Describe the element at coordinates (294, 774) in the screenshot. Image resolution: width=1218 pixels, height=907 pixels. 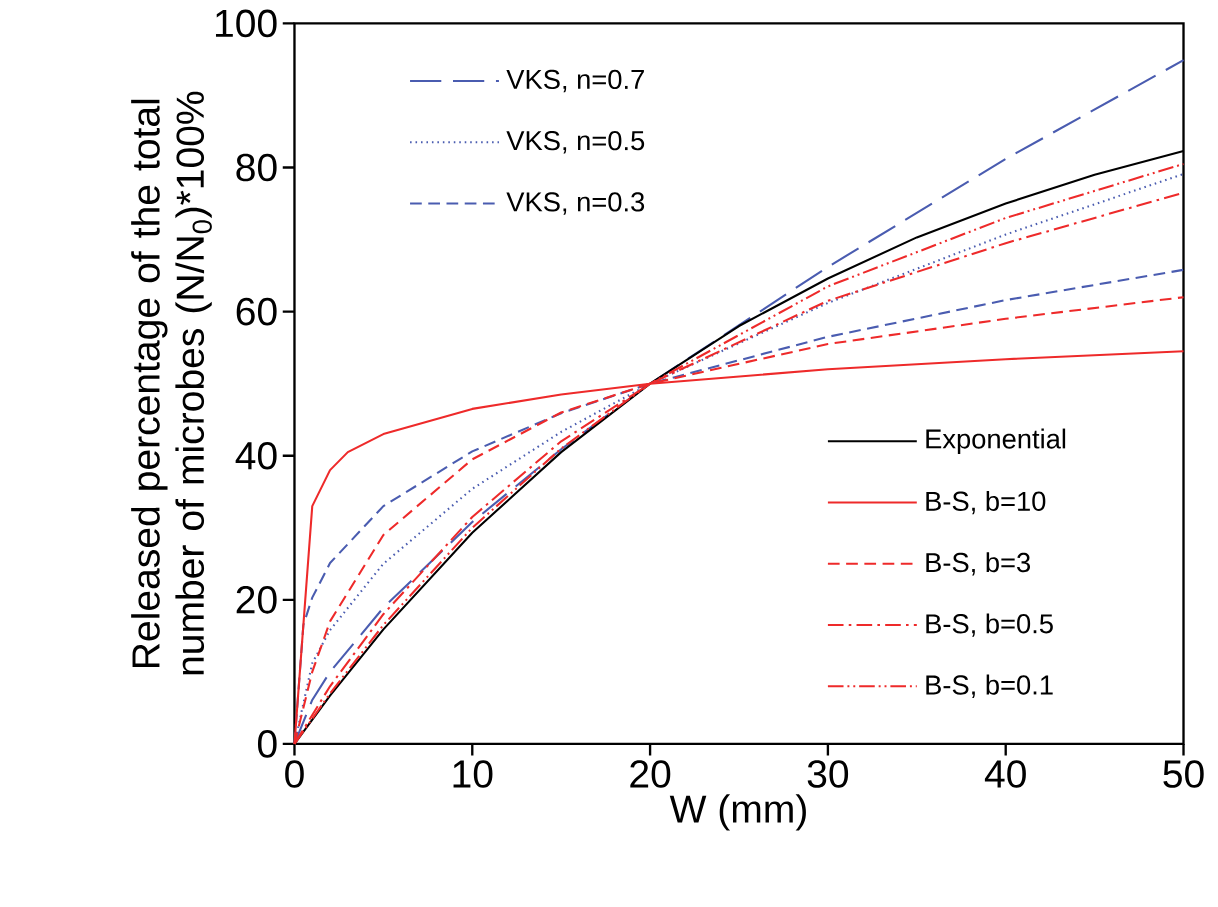
I see `x-tick-label: 0` at that location.